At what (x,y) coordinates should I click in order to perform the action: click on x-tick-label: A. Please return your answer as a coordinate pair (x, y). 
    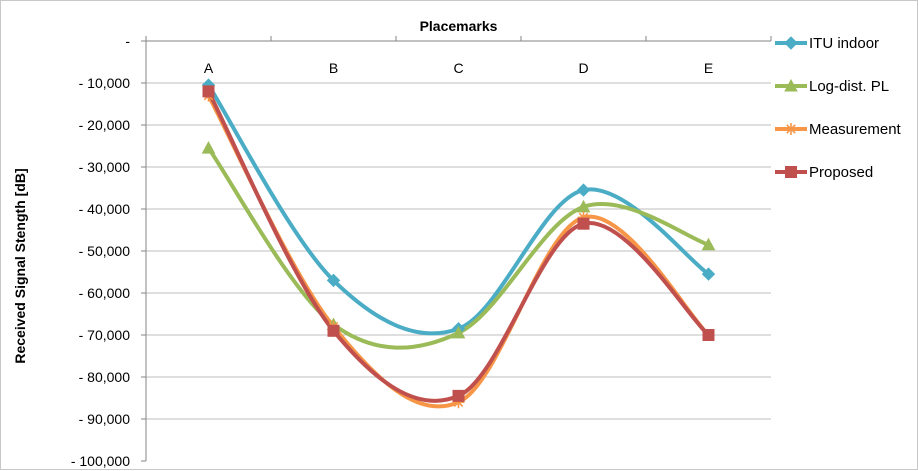
    Looking at the image, I should click on (209, 68).